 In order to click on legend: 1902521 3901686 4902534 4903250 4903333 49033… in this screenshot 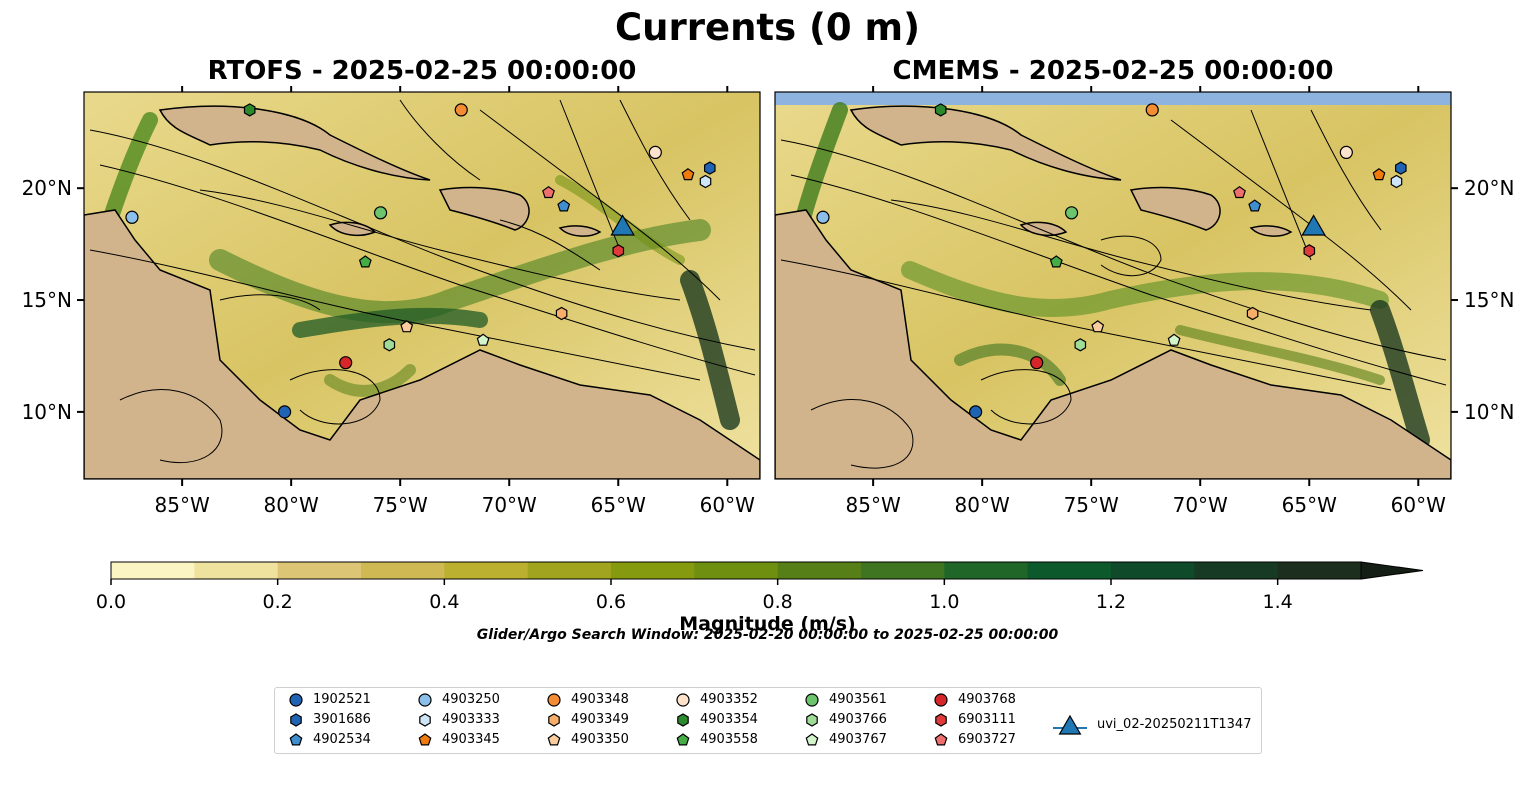, I will do `click(768, 720)`.